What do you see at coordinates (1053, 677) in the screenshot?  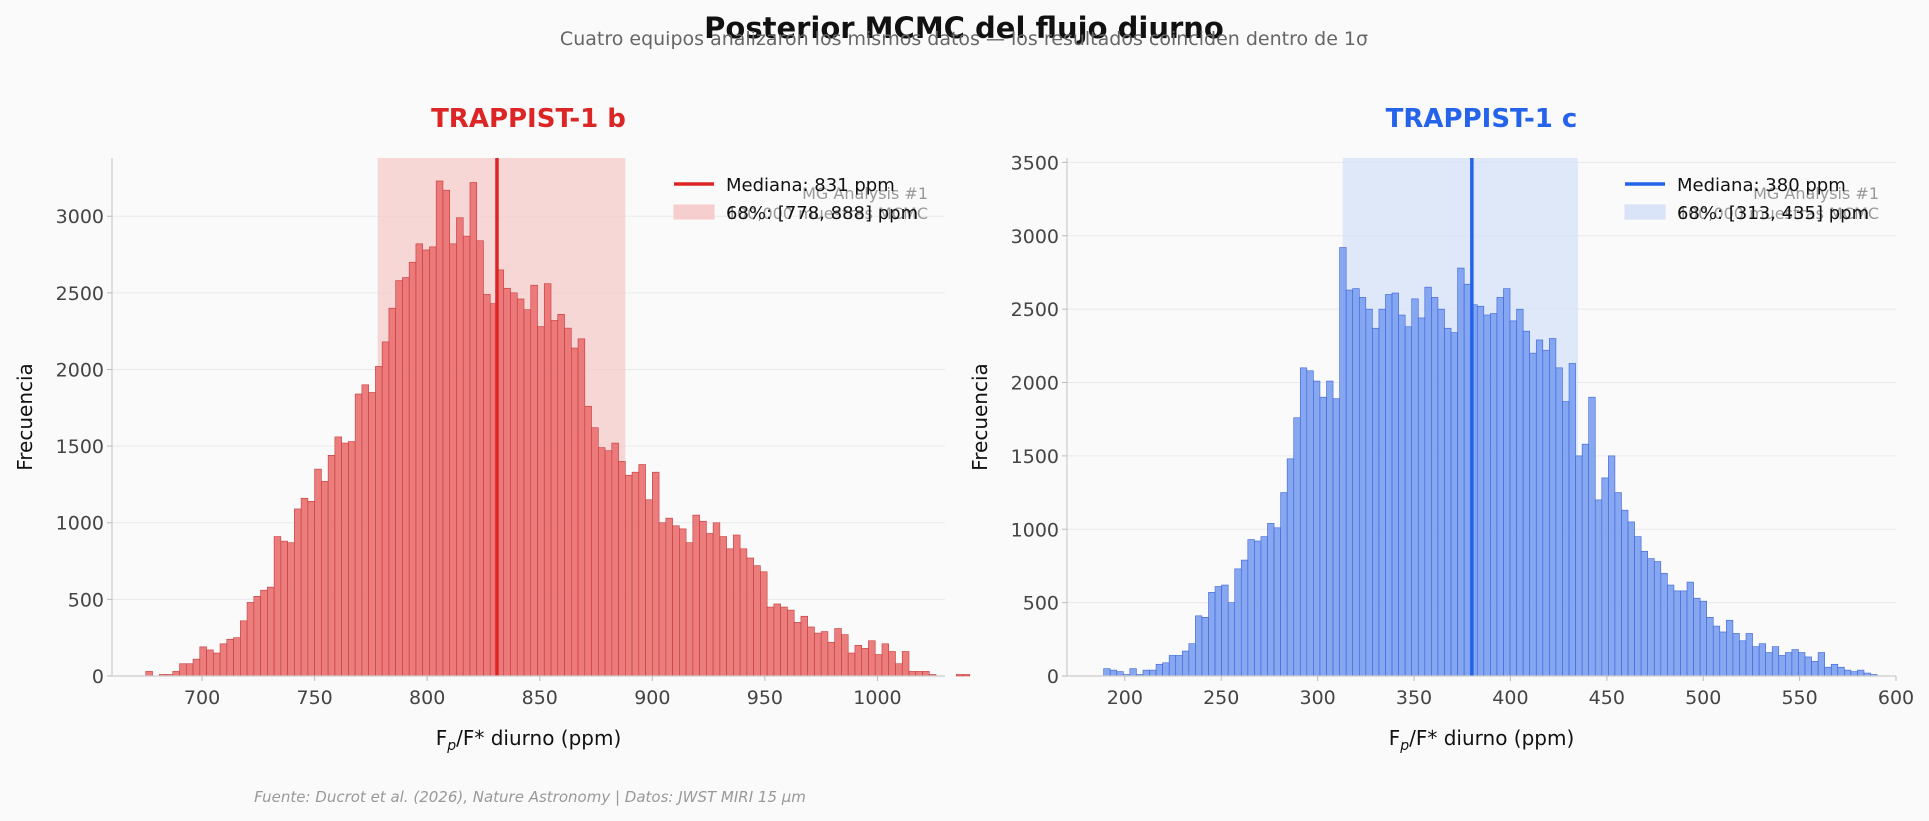 I see `y-tick-label: 0` at bounding box center [1053, 677].